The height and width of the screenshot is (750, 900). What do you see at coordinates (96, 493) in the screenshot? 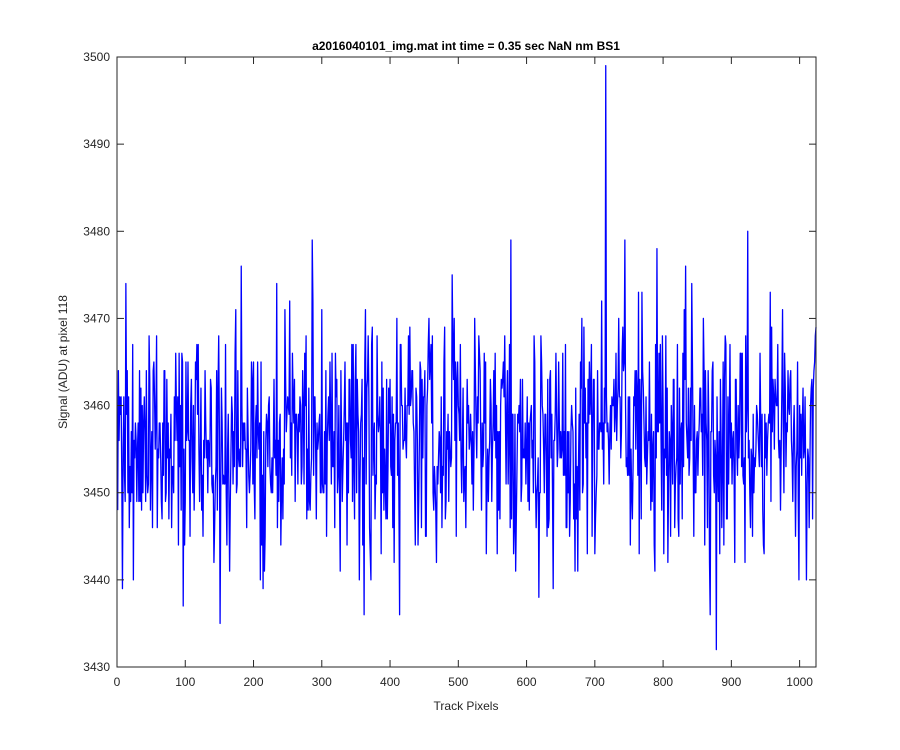
I see `y-tick-label: 3450` at bounding box center [96, 493].